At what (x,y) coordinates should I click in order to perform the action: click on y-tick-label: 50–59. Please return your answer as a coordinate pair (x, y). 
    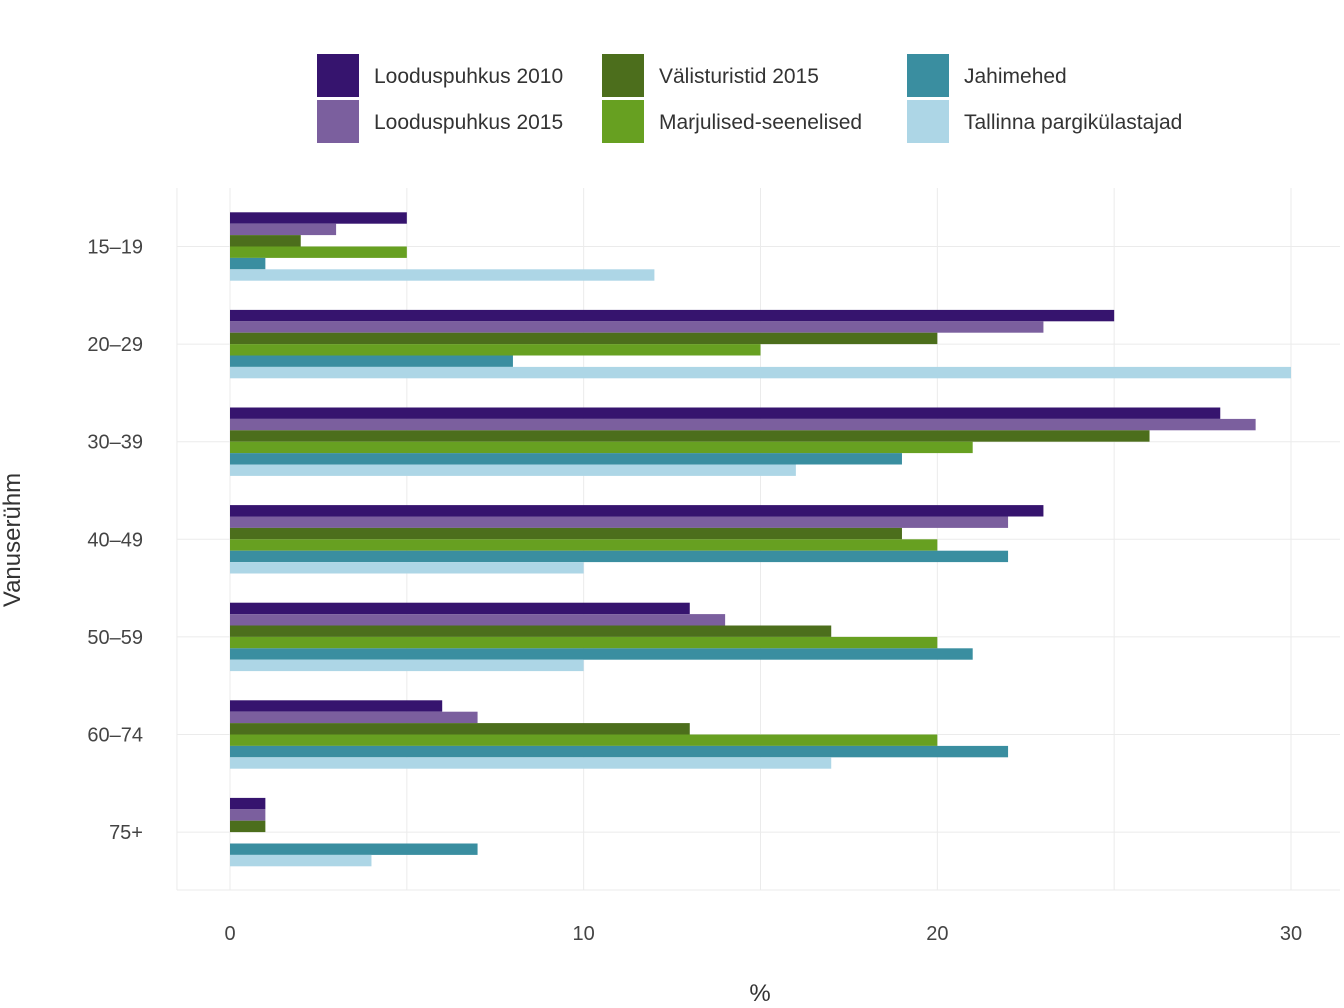
    Looking at the image, I should click on (115, 638).